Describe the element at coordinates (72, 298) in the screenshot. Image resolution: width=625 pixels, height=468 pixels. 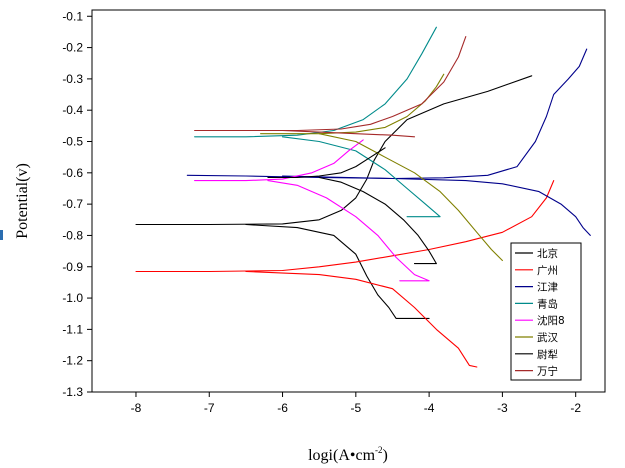
I see `y-tick-label: -1.0` at that location.